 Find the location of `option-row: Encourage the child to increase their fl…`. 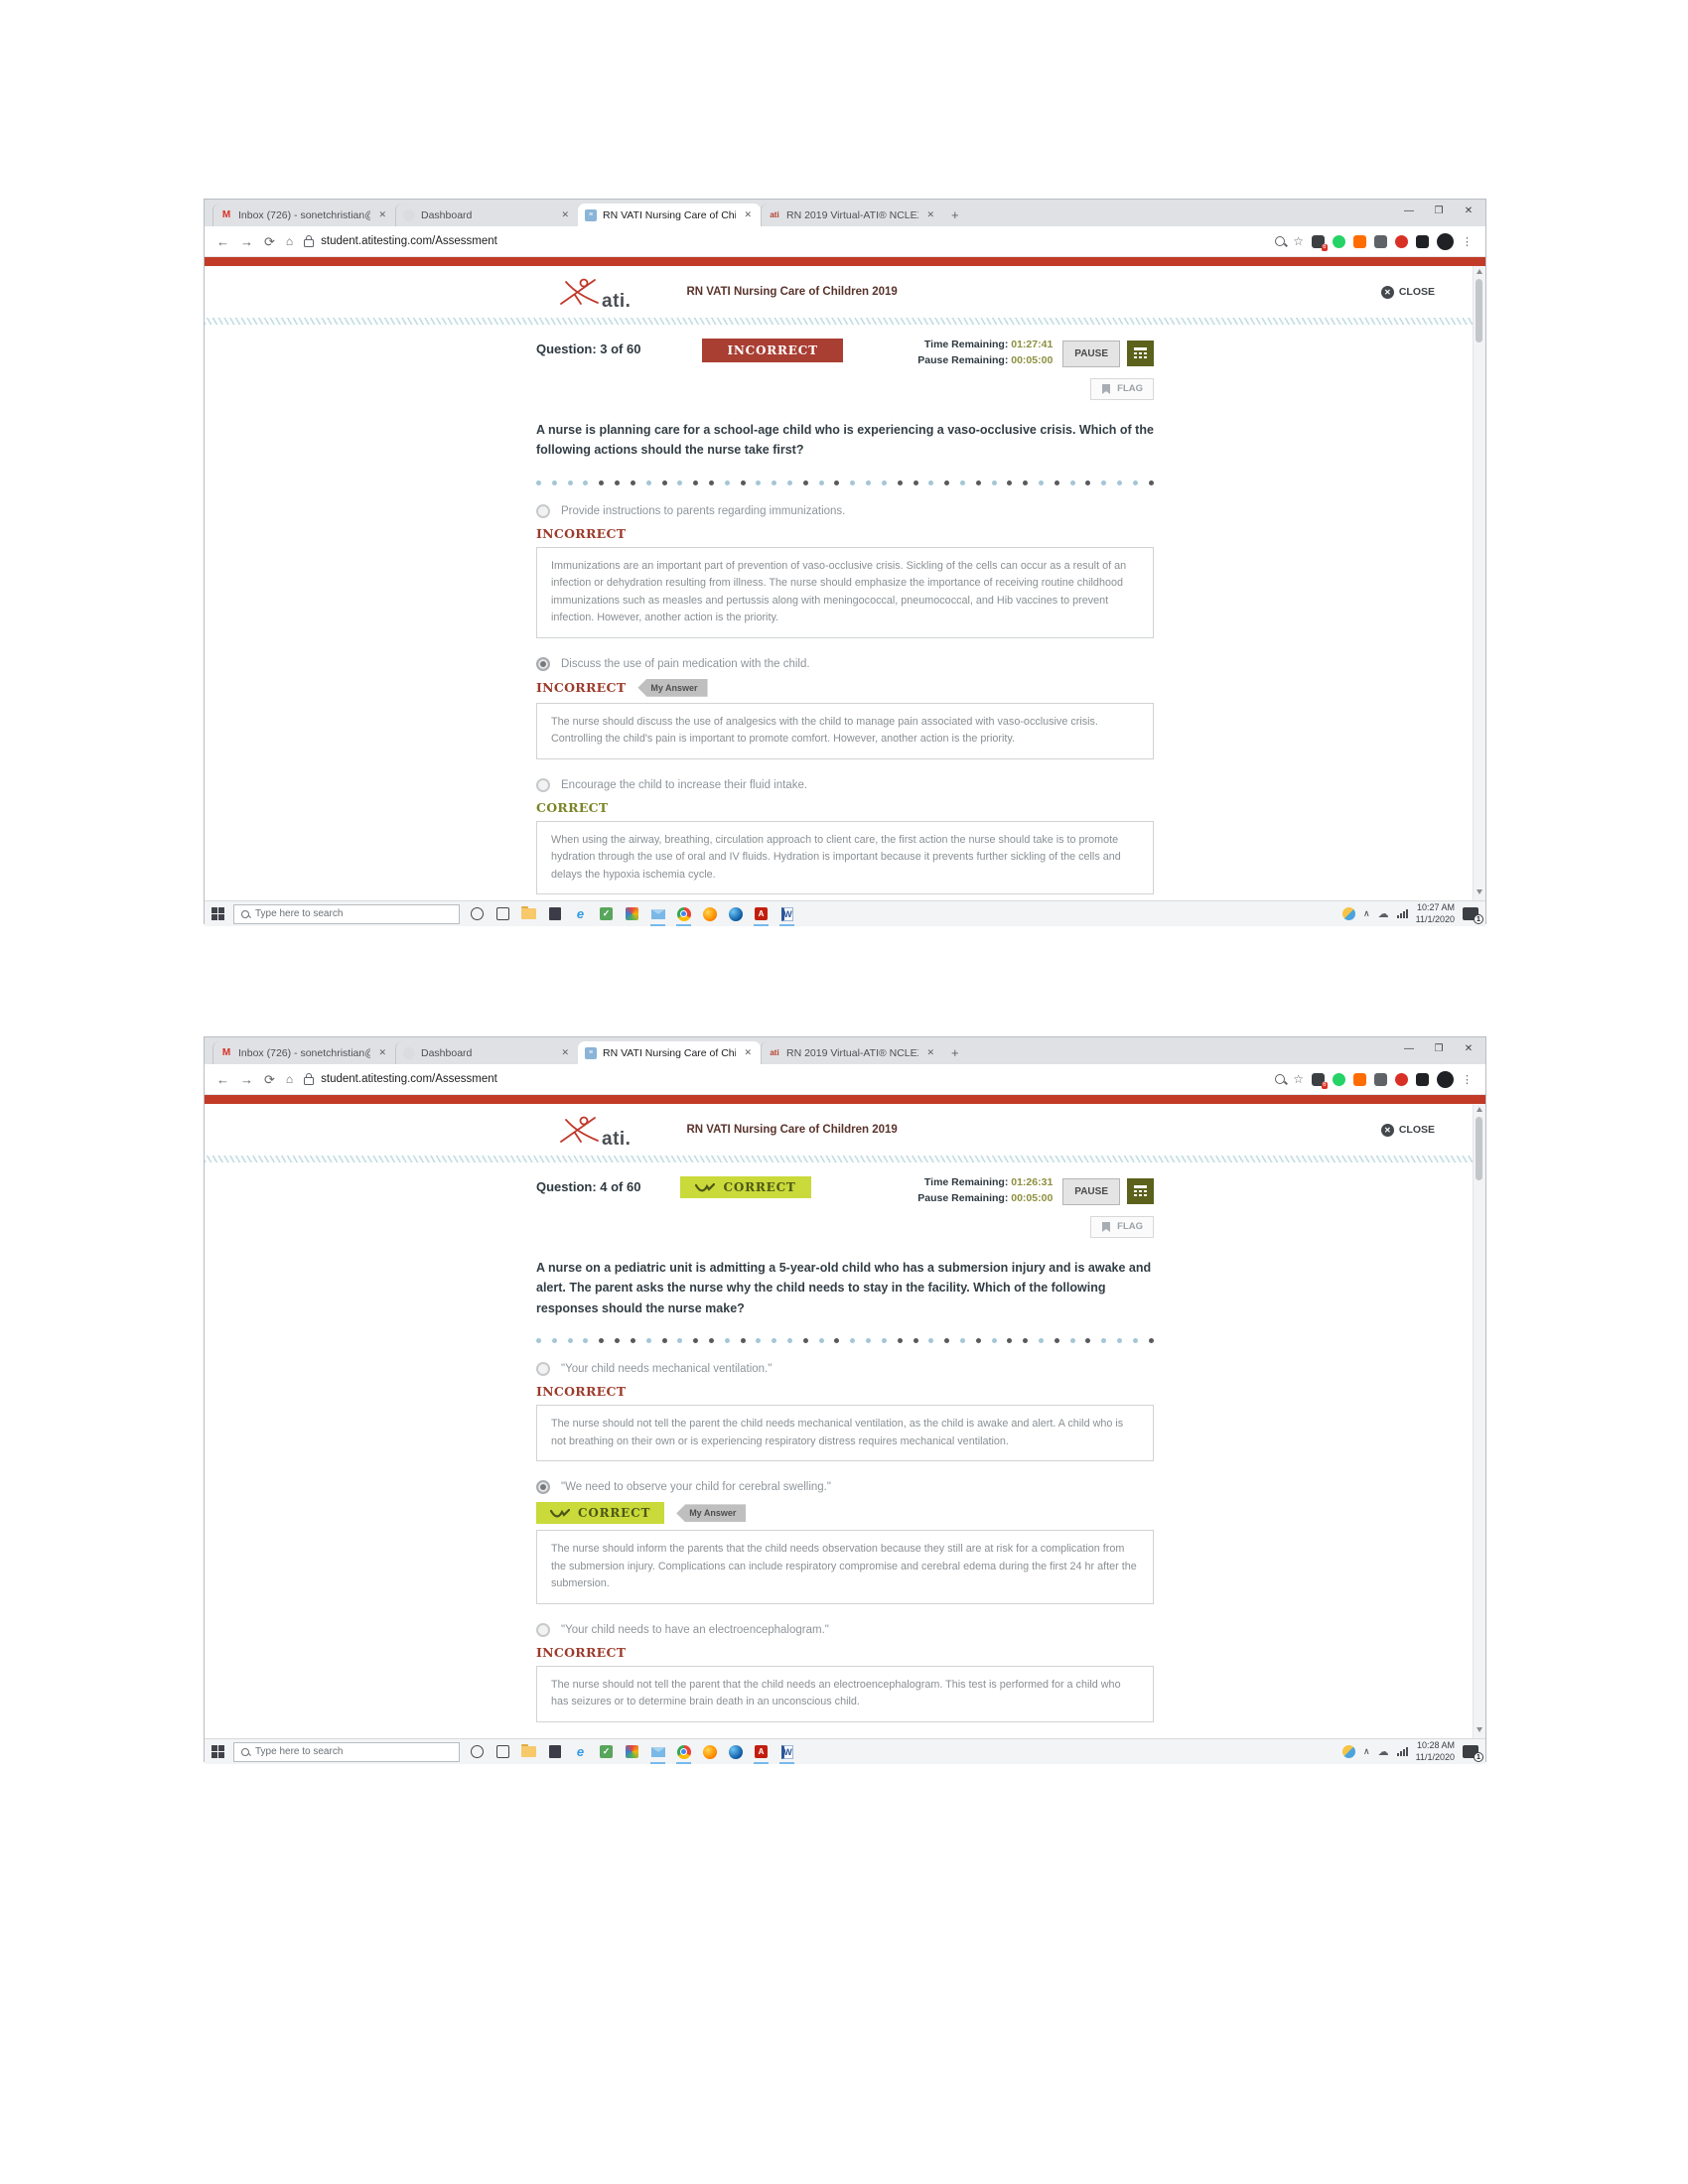

option-row: Encourage the child to increase their fl… is located at coordinates (845, 784).